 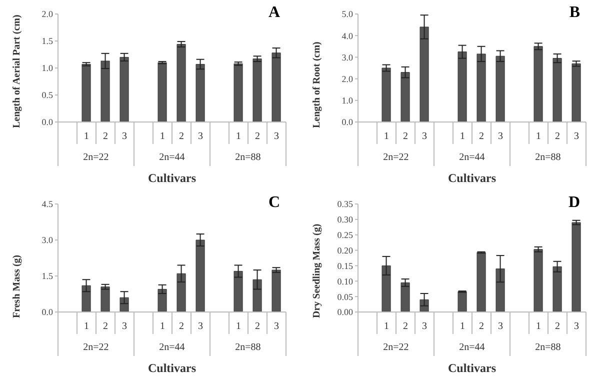 I want to click on y-tick-label: 0.05, so click(x=345, y=297).